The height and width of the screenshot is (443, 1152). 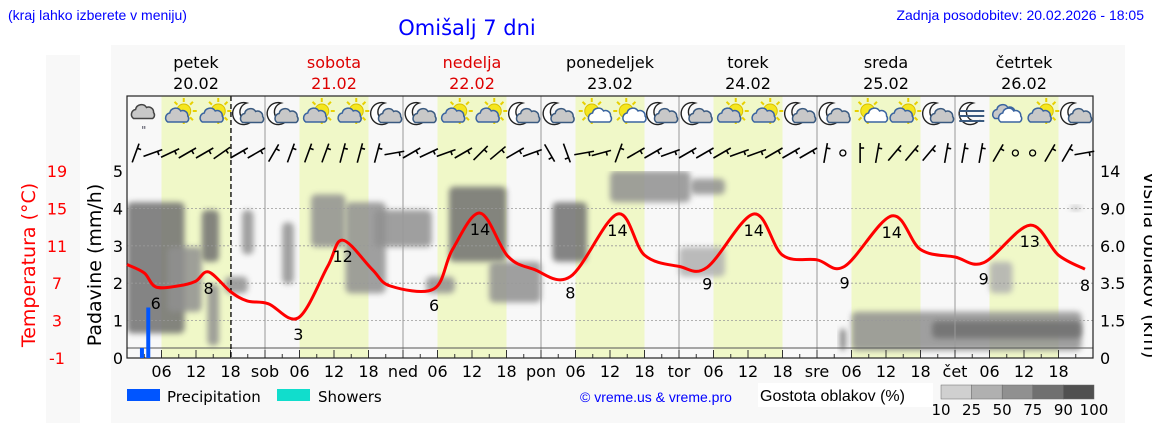 I want to click on cloud-height-tick-label: 0, so click(x=1105, y=358).